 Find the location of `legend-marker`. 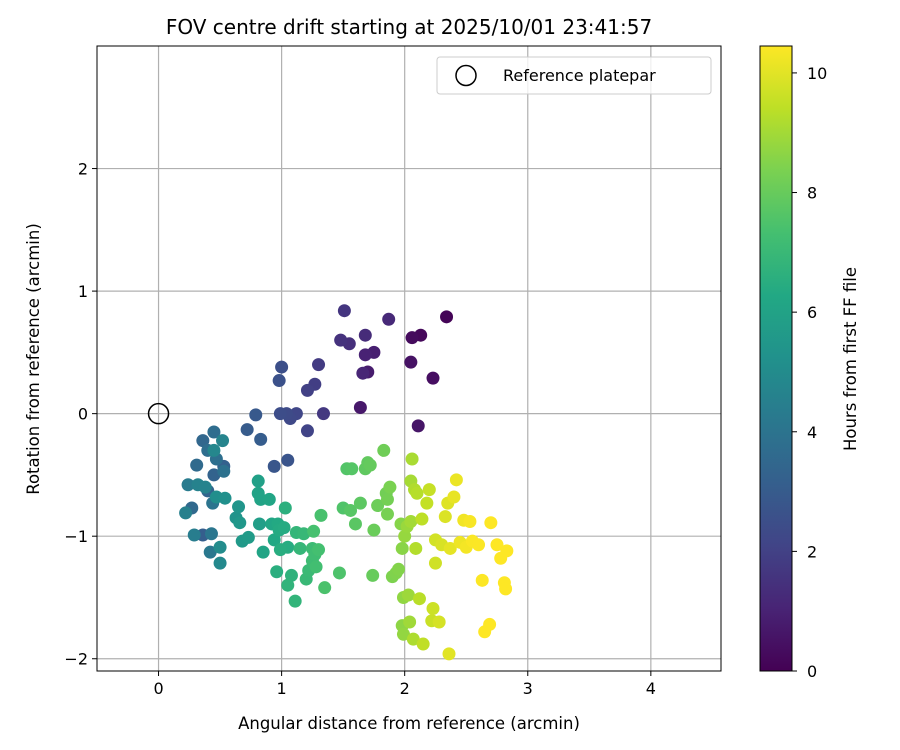

legend-marker is located at coordinates (466, 75).